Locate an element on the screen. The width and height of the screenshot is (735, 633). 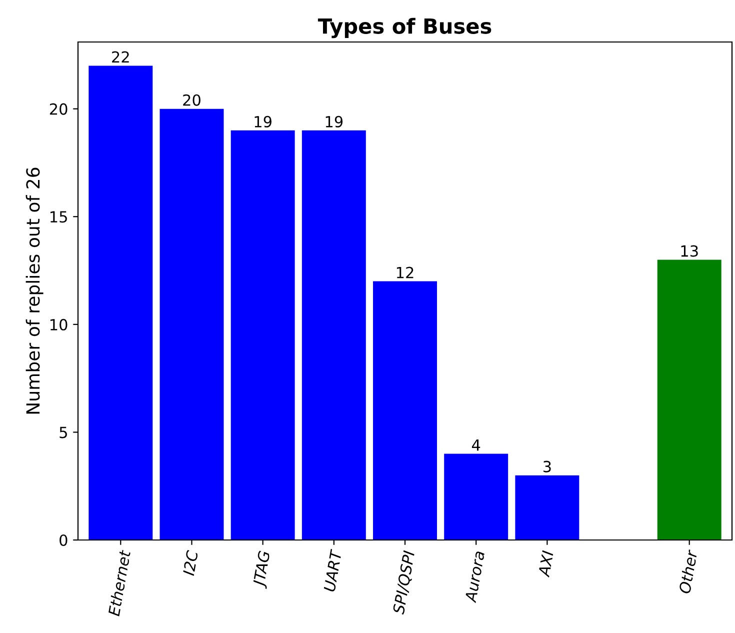
data-label: 22 is located at coordinates (120, 57).